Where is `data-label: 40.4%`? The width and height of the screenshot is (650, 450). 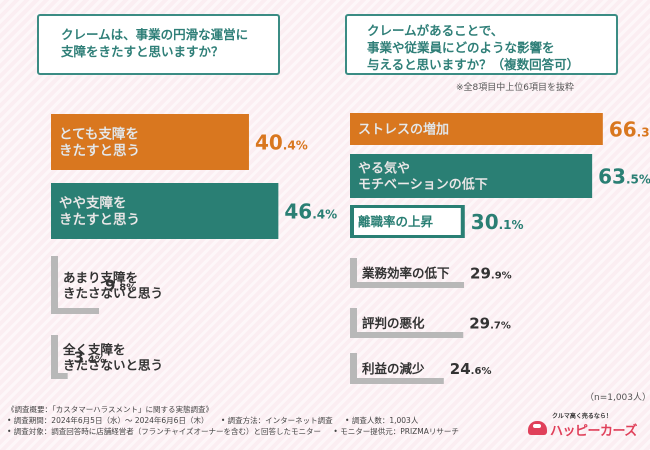 data-label: 40.4% is located at coordinates (281, 143).